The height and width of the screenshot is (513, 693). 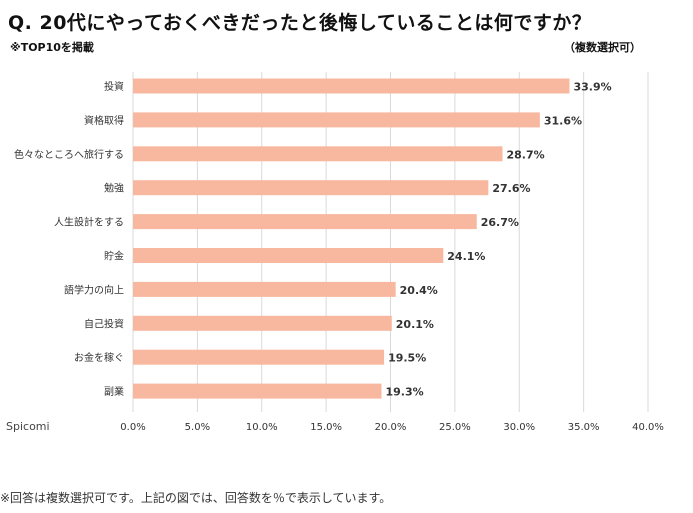 What do you see at coordinates (511, 188) in the screenshot?
I see `value-label: 27.6%` at bounding box center [511, 188].